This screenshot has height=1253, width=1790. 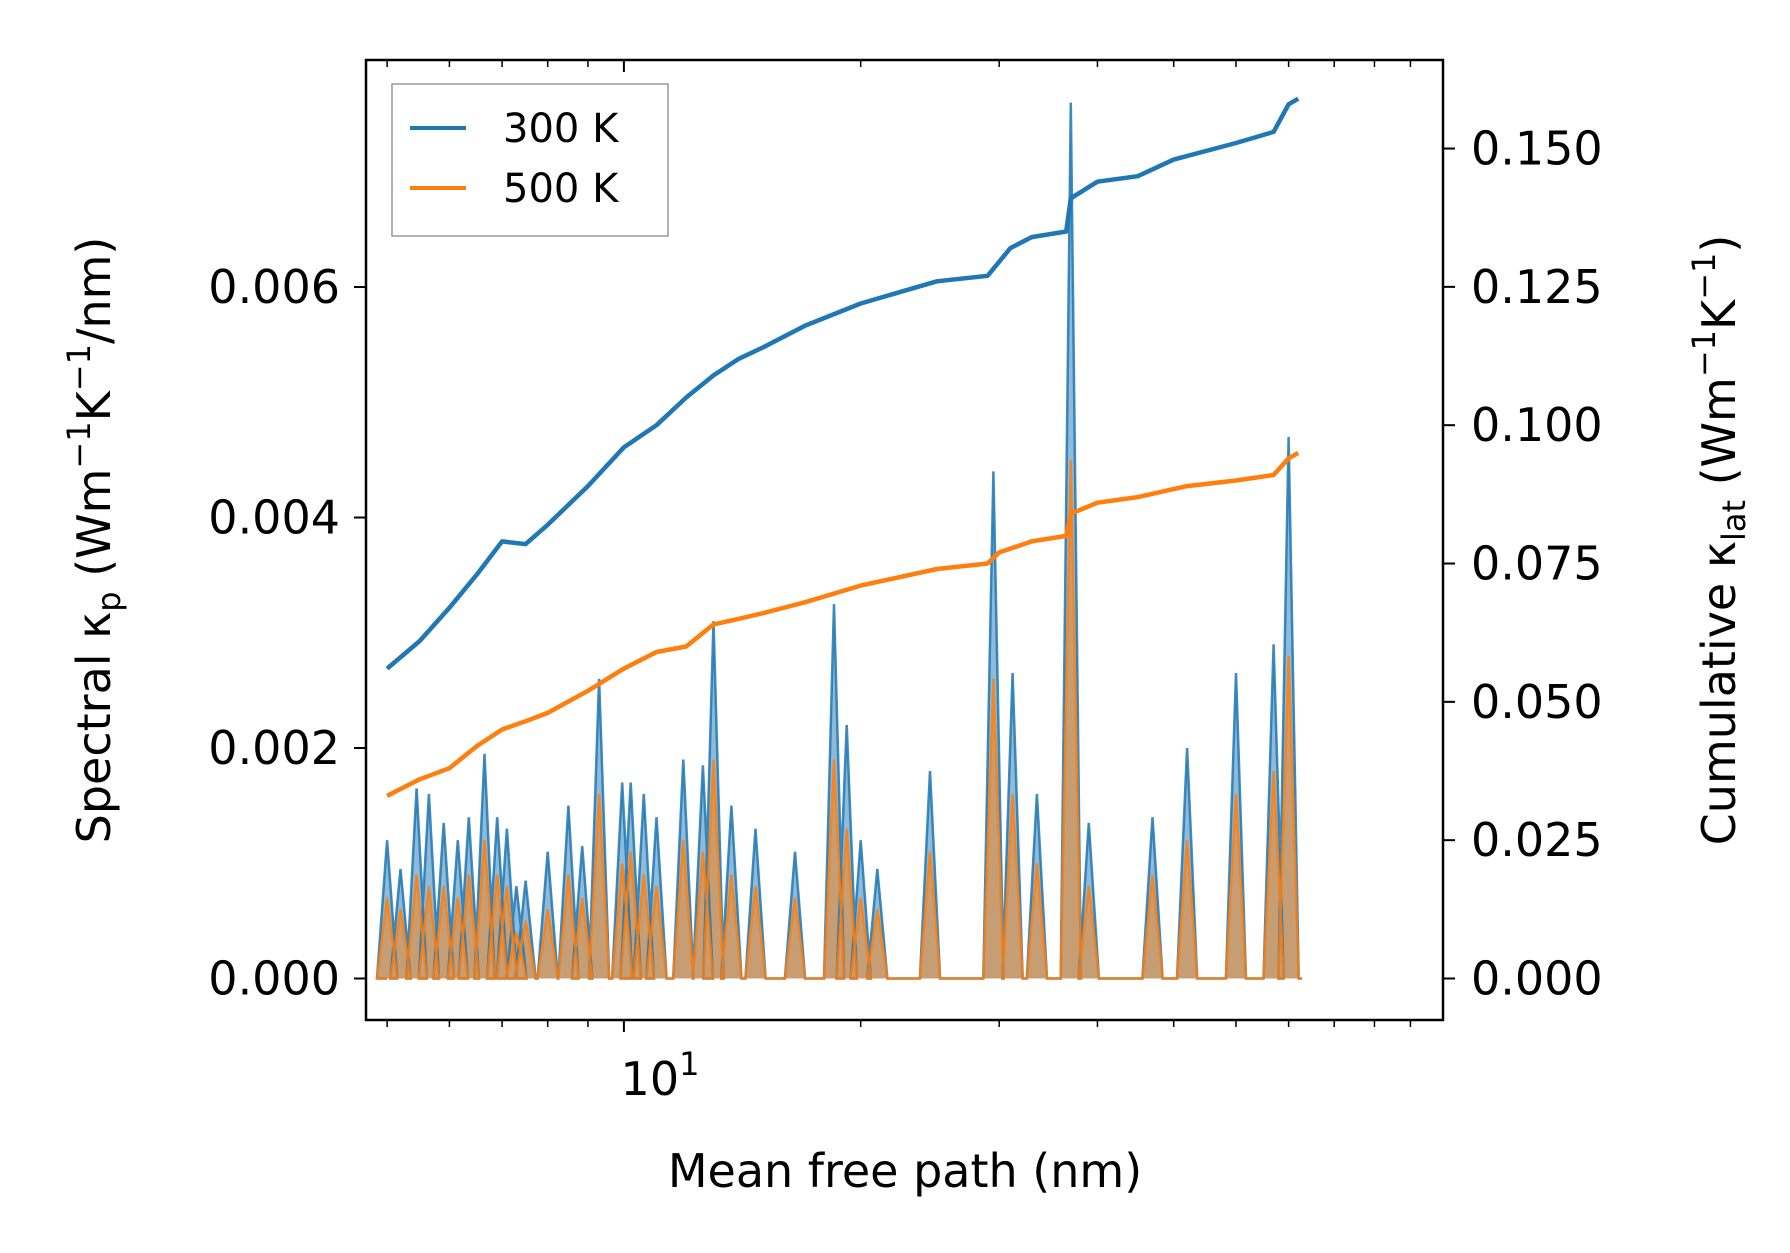 I want to click on cumulative-line-500k, so click(x=843, y=624).